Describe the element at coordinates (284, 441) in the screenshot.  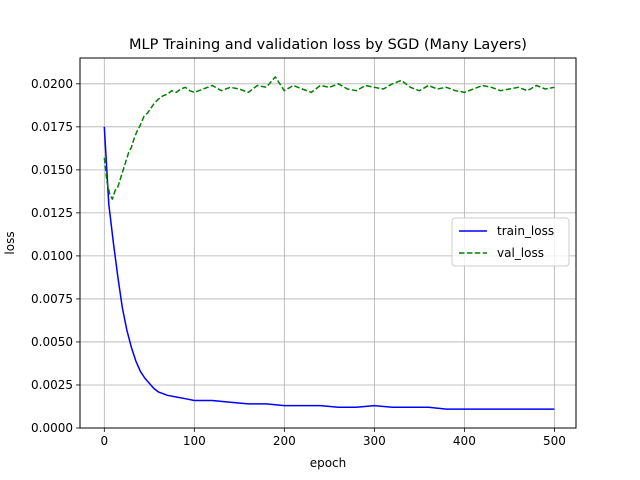
I see `x-tick-label: 200` at that location.